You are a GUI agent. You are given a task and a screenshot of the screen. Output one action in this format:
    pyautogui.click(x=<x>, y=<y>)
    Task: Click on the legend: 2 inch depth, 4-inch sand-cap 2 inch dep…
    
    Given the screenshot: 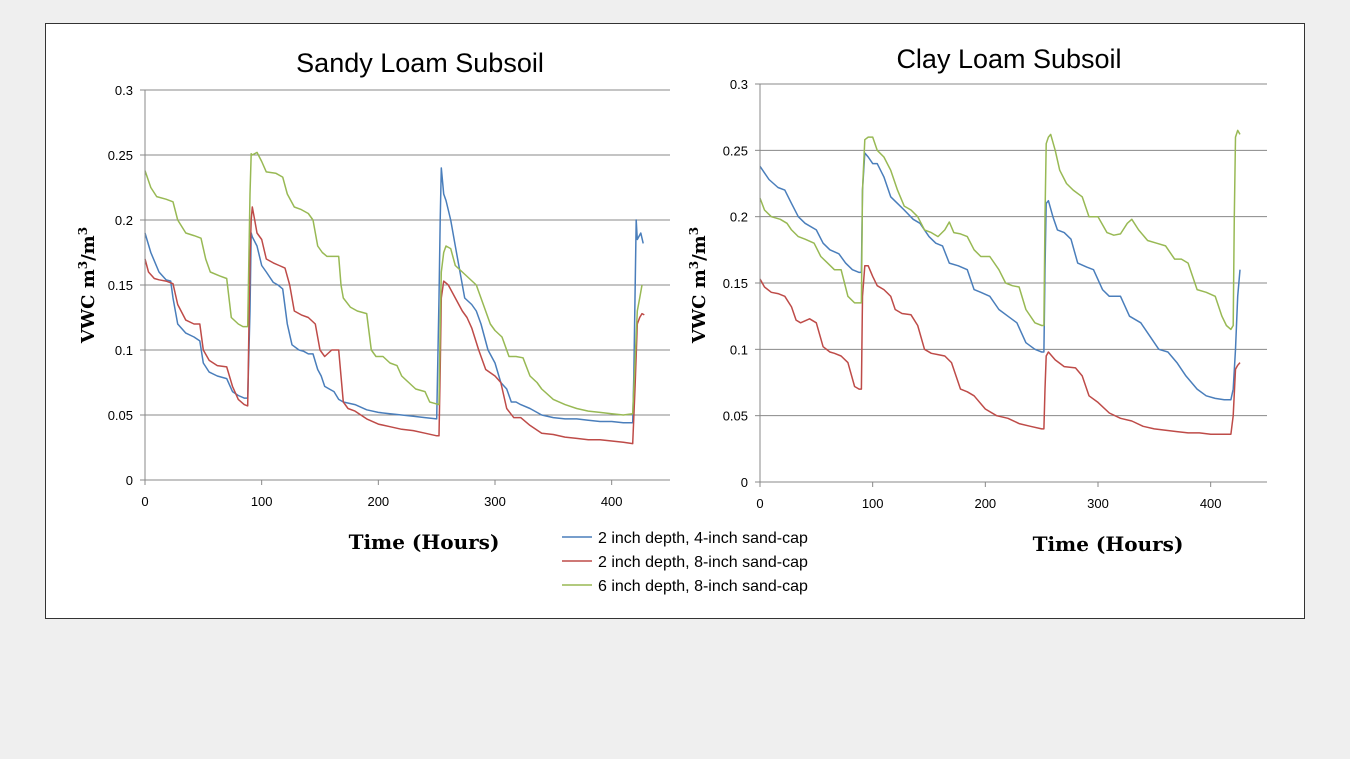 What is the action you would take?
    pyautogui.click(x=685, y=562)
    